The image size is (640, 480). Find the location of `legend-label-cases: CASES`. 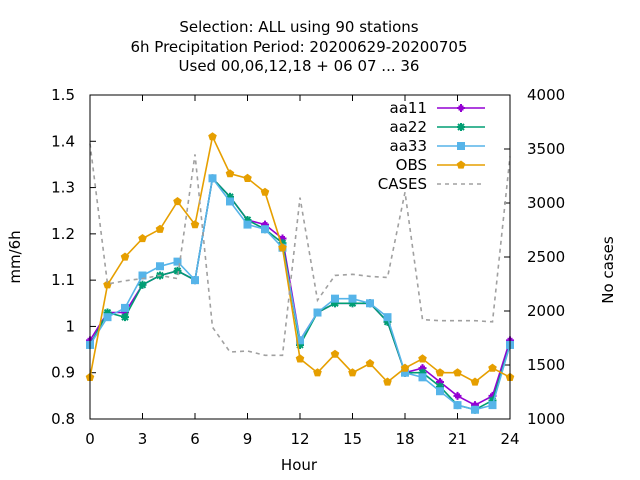

legend-label-cases: CASES is located at coordinates (402, 184).